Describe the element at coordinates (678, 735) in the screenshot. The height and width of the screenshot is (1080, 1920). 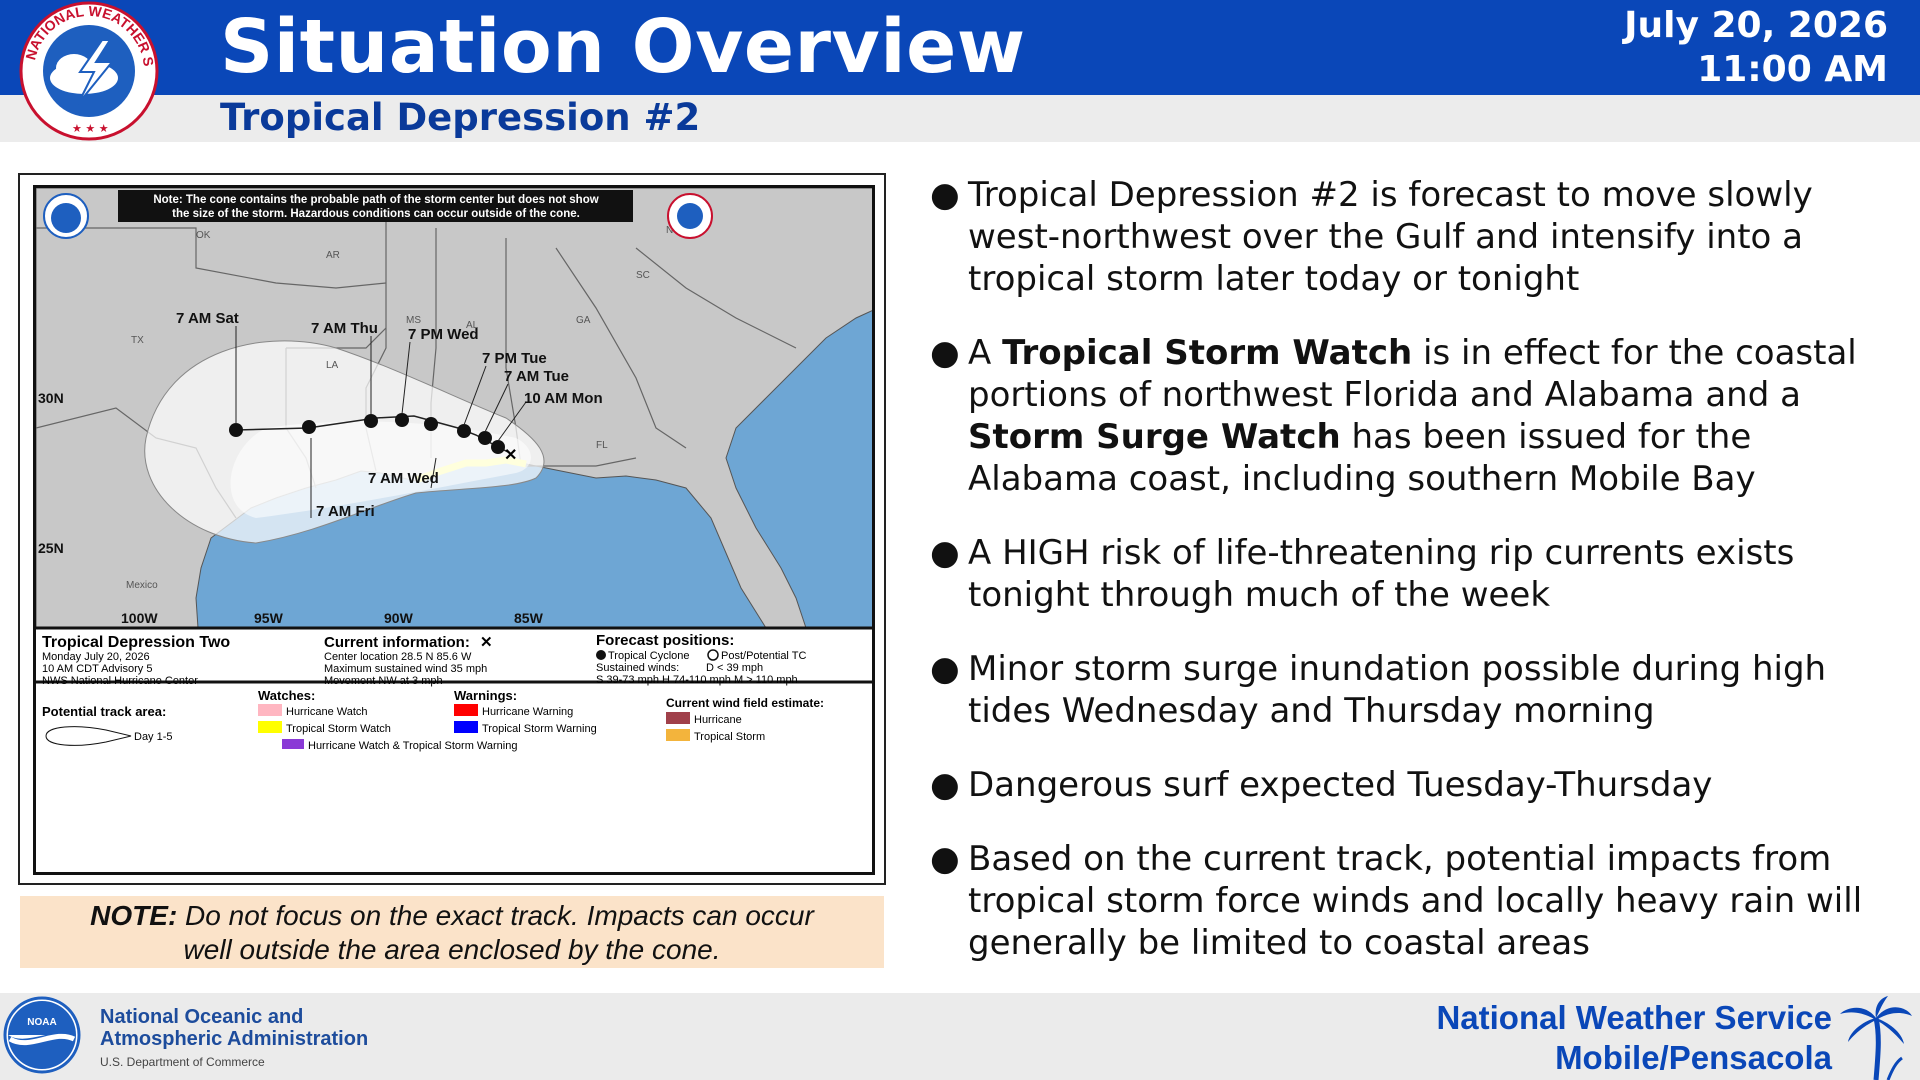
I see `ts-wind-swatch` at that location.